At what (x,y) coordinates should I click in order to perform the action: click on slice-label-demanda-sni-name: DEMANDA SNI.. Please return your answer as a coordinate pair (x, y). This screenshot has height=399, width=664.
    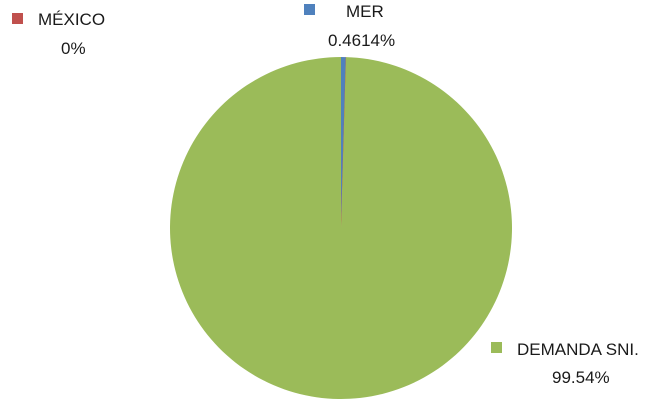
    Looking at the image, I should click on (578, 349).